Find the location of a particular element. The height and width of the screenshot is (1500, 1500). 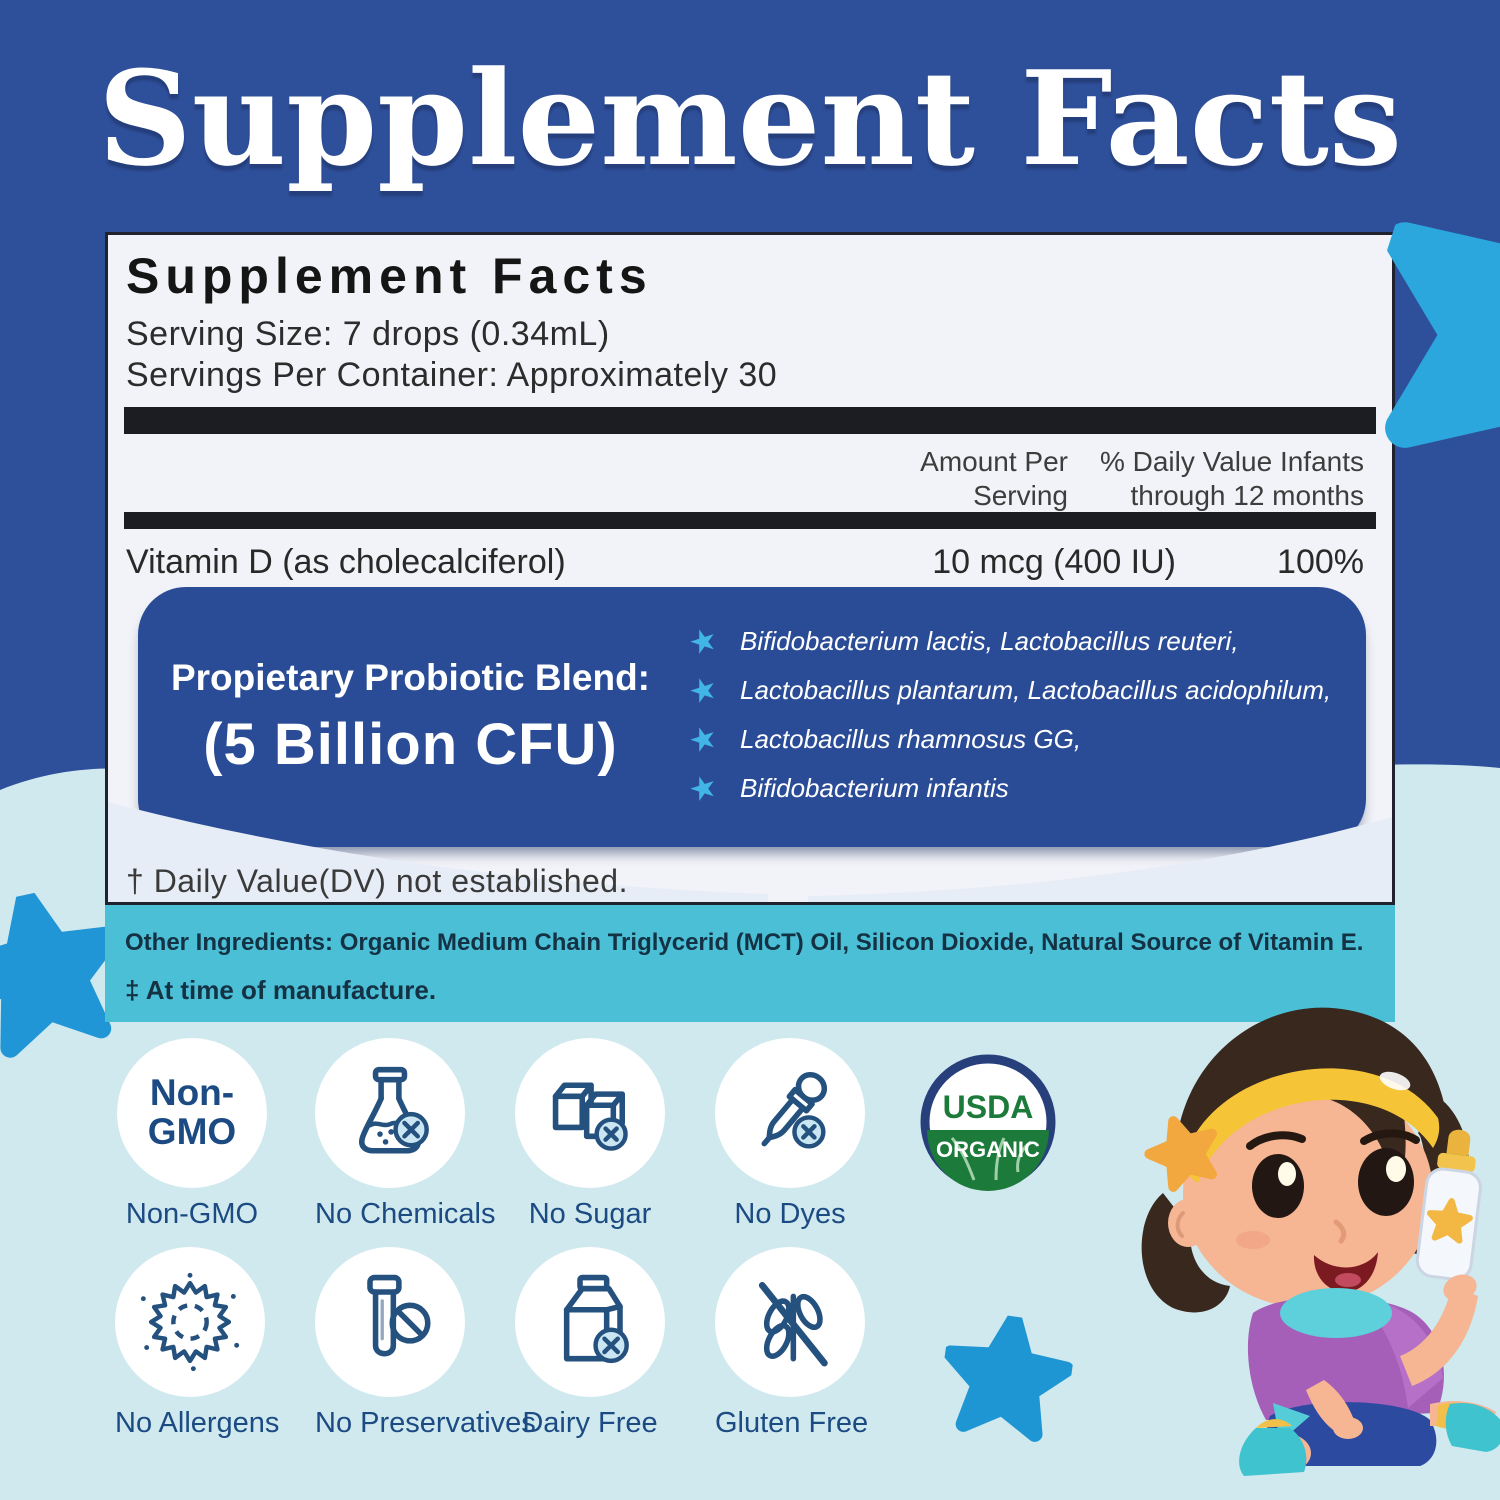

dropper-icon is located at coordinates (790, 1113).